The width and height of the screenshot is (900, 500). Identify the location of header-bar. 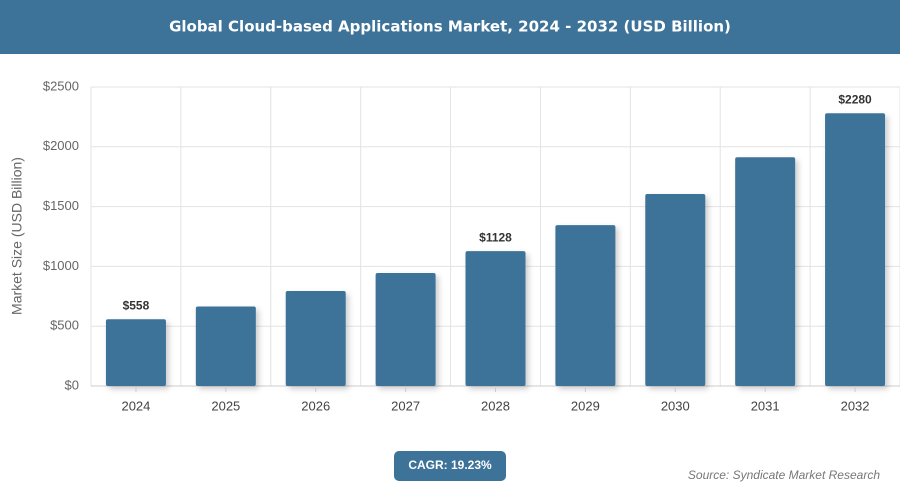
(450, 27).